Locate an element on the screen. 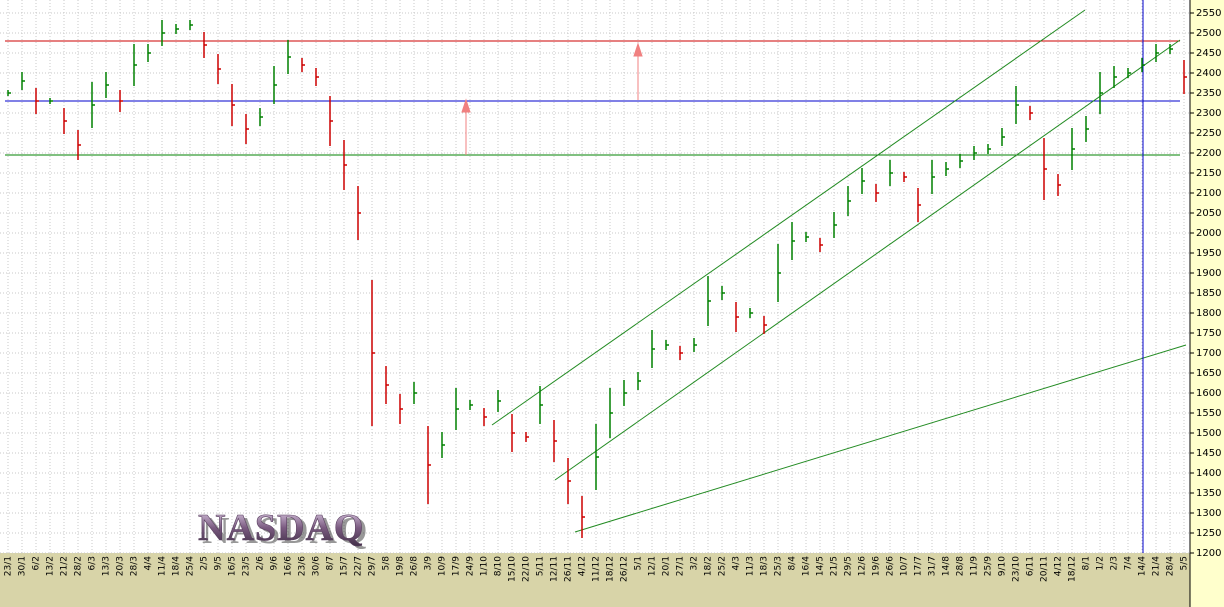 This screenshot has width=1224, height=607. x-tick-label: 4/4 is located at coordinates (149, 563).